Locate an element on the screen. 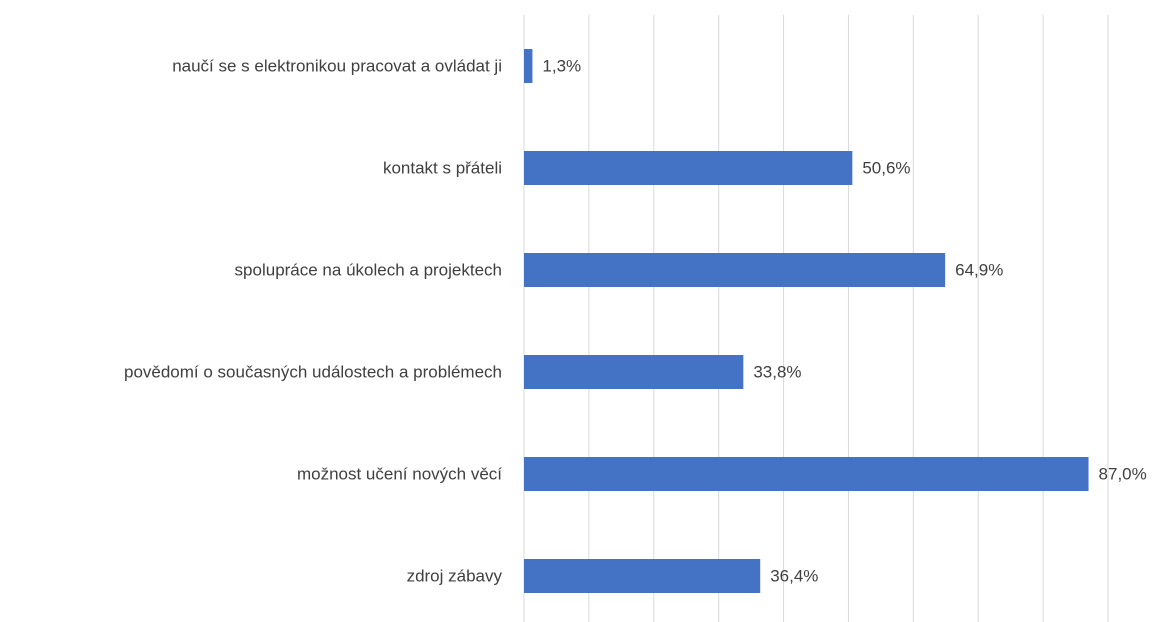 This screenshot has width=1165, height=622. data-label: 36,4% is located at coordinates (794, 575).